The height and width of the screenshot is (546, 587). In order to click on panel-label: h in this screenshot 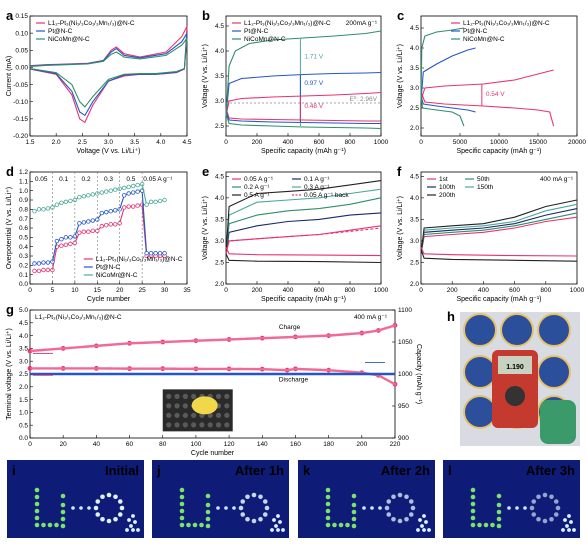, I will do `click(451, 316)`.